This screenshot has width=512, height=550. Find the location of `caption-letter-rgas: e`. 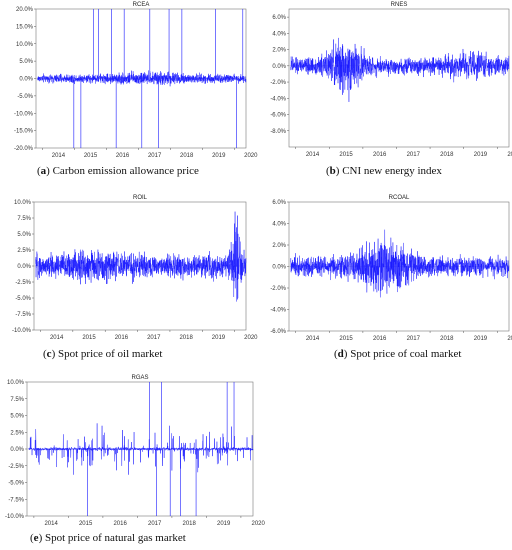

caption-letter-rgas: e is located at coordinates (36, 538).